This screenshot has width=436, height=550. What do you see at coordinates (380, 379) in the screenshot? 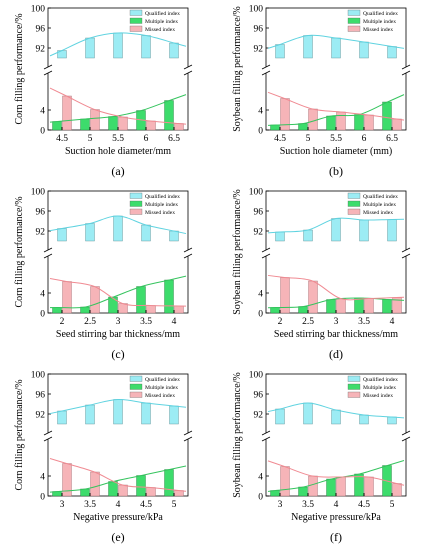
I see `legend-qualified-label: Qualified index` at bounding box center [380, 379].